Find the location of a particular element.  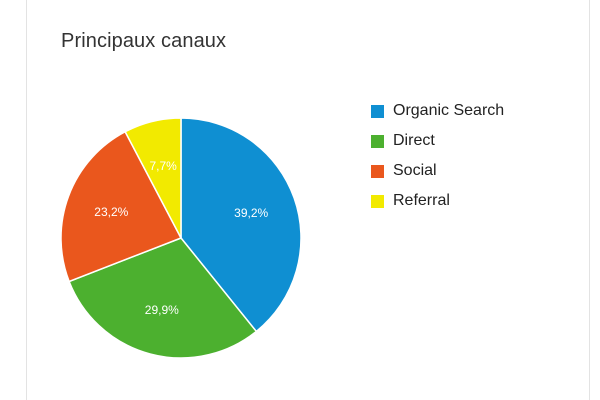

pie-label-organic-search: 39,2% is located at coordinates (251, 213).